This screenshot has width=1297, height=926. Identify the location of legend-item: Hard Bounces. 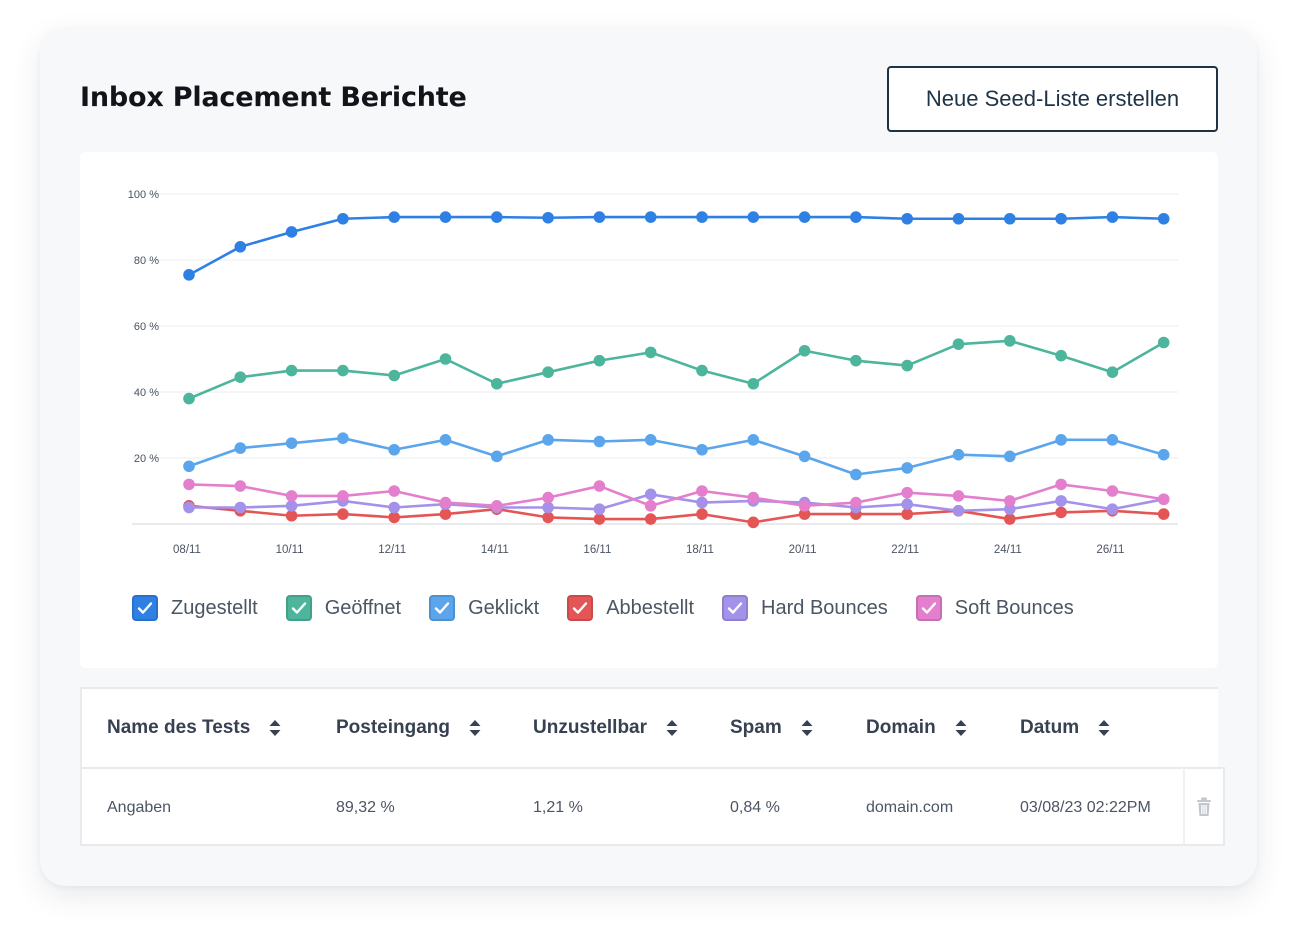
(805, 608).